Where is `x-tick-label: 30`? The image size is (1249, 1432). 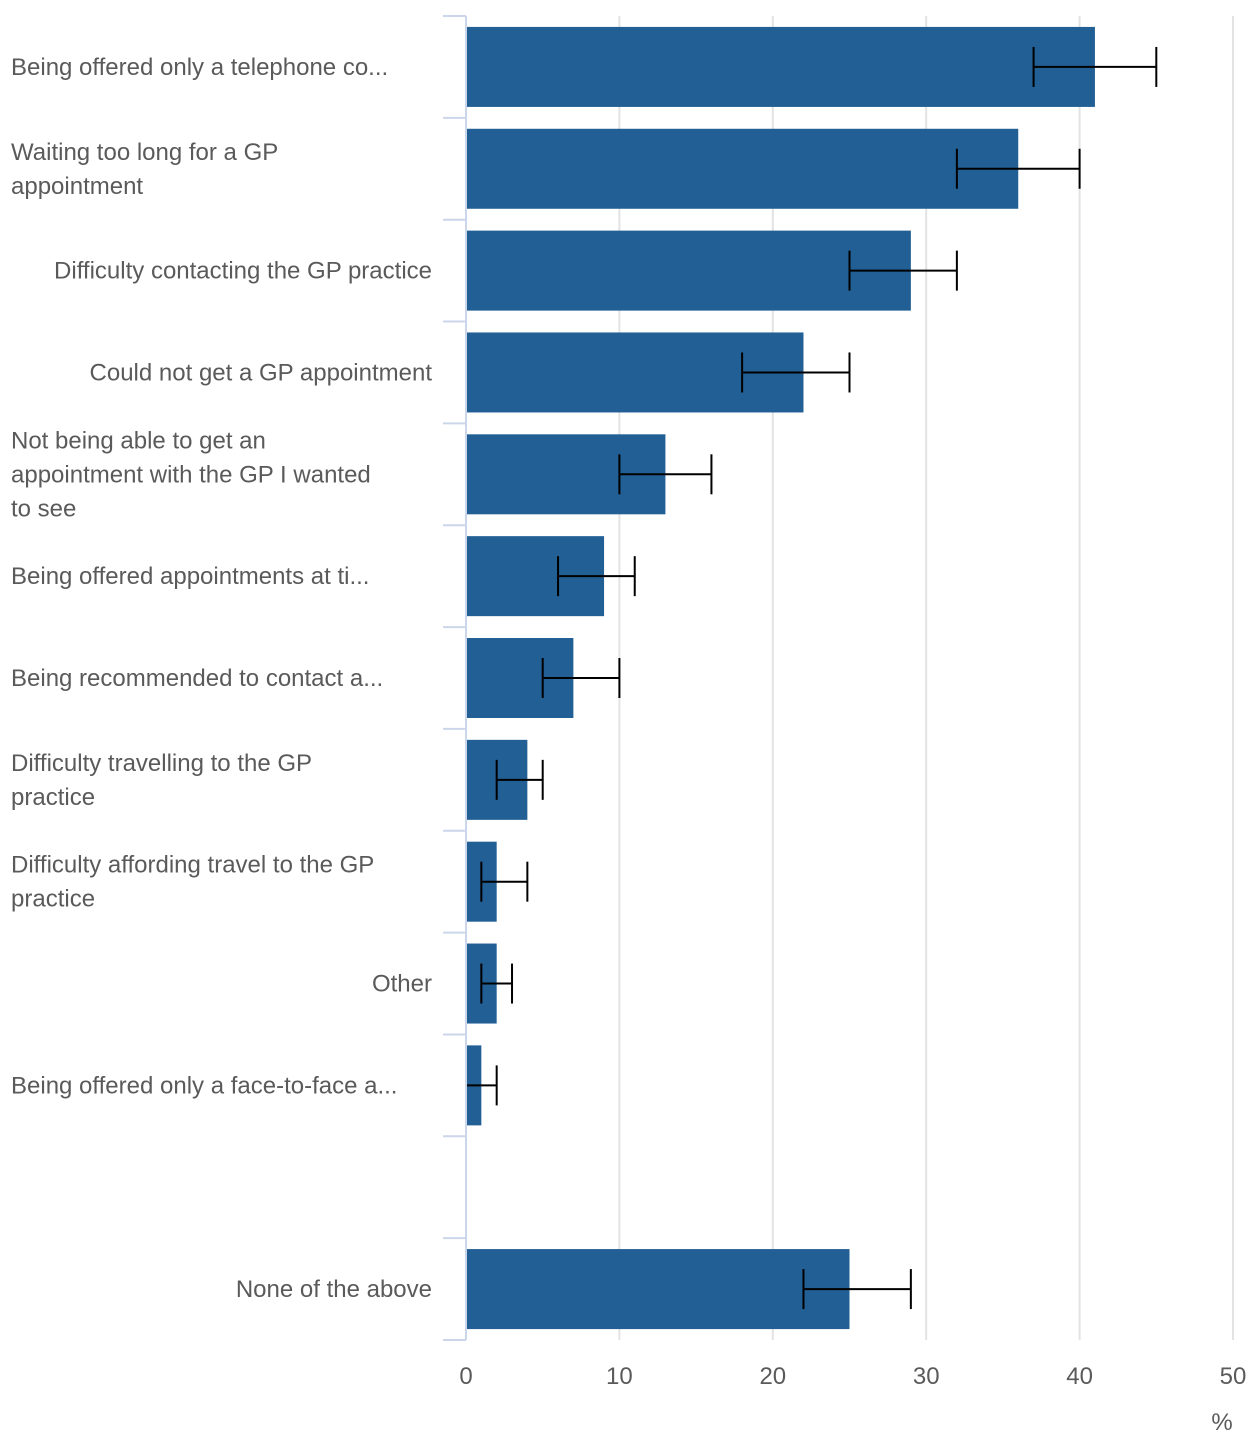
x-tick-label: 30 is located at coordinates (926, 1376).